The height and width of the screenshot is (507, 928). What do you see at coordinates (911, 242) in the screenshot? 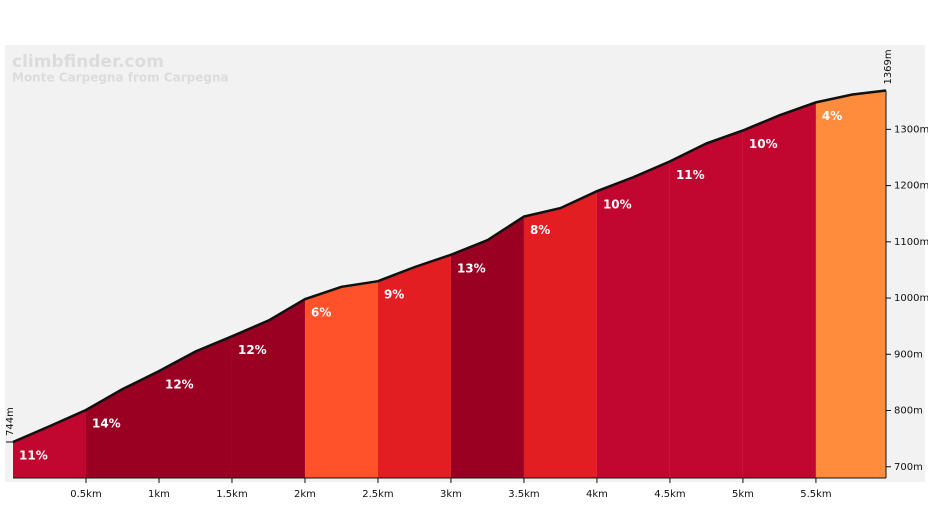
I see `y-tick-label: 1100m` at bounding box center [911, 242].